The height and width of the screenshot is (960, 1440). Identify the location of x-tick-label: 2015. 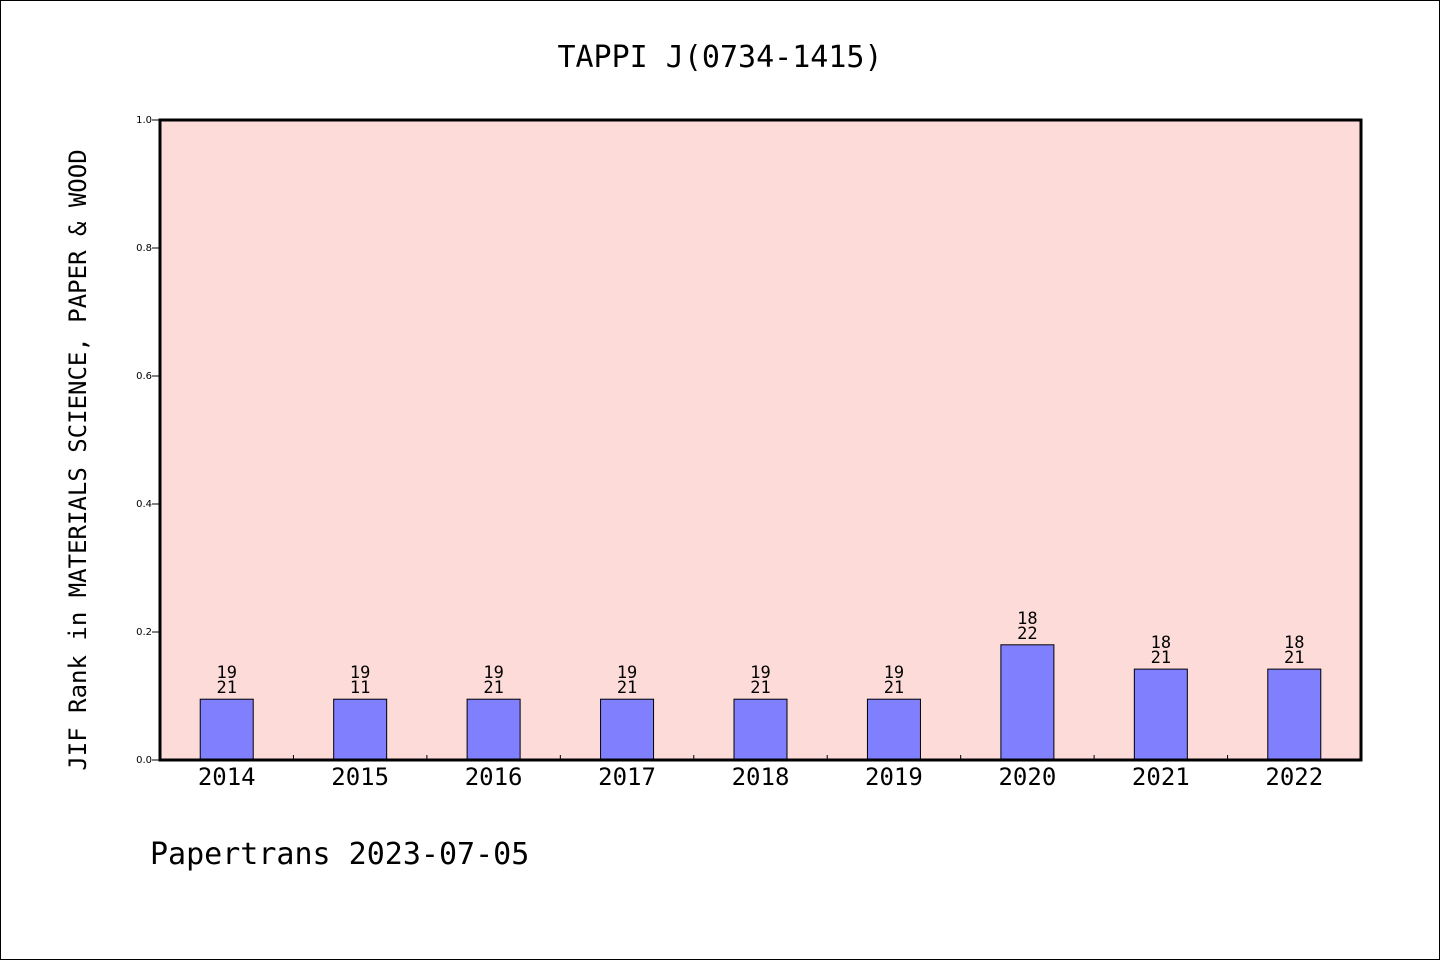
(360, 777).